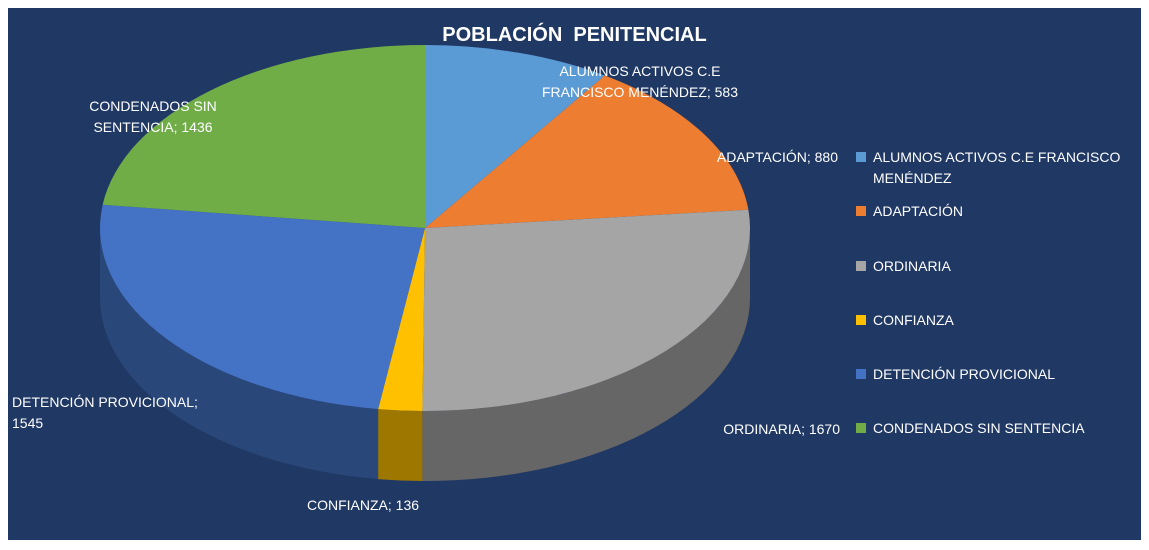  What do you see at coordinates (912, 266) in the screenshot?
I see `legend-label: ORDINARIA` at bounding box center [912, 266].